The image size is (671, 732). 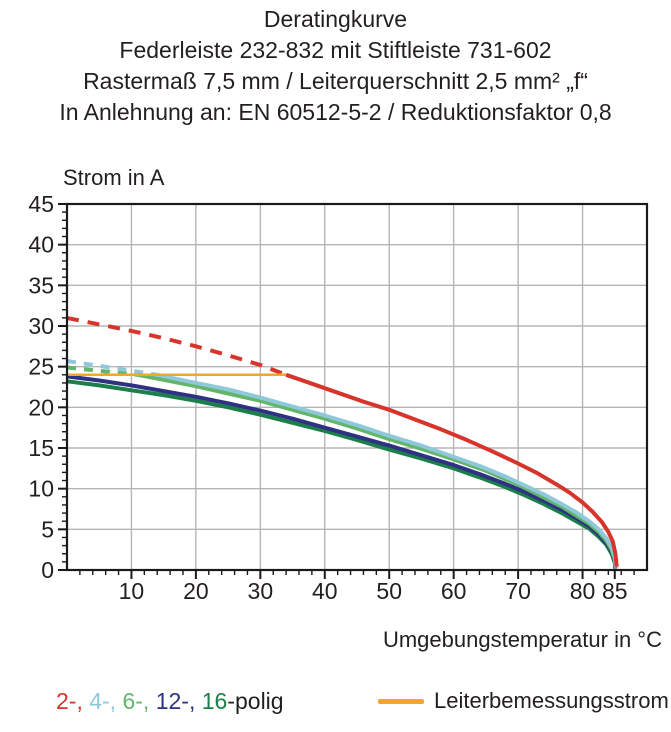 What do you see at coordinates (615, 591) in the screenshot?
I see `svg-text: 85` at bounding box center [615, 591].